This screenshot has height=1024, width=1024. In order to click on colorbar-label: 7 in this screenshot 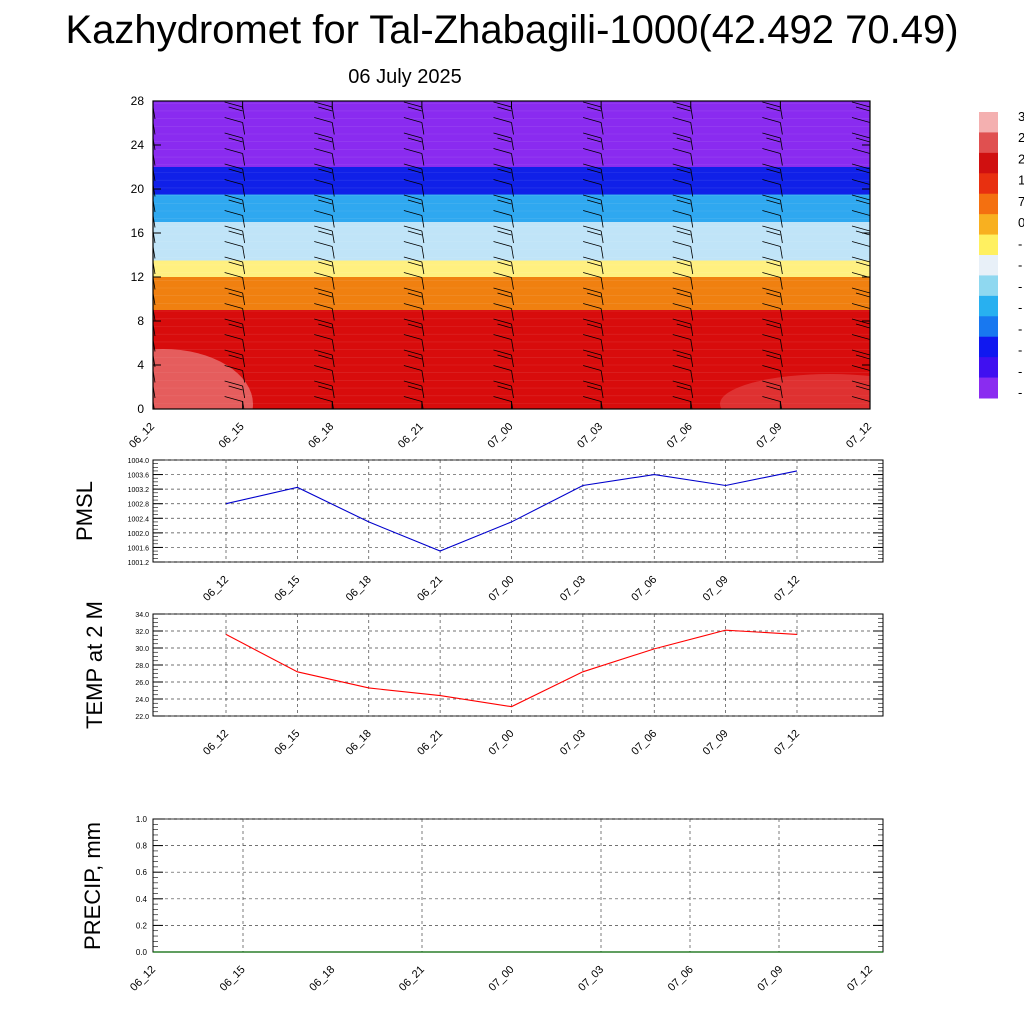, I will do `click(1021, 201)`.